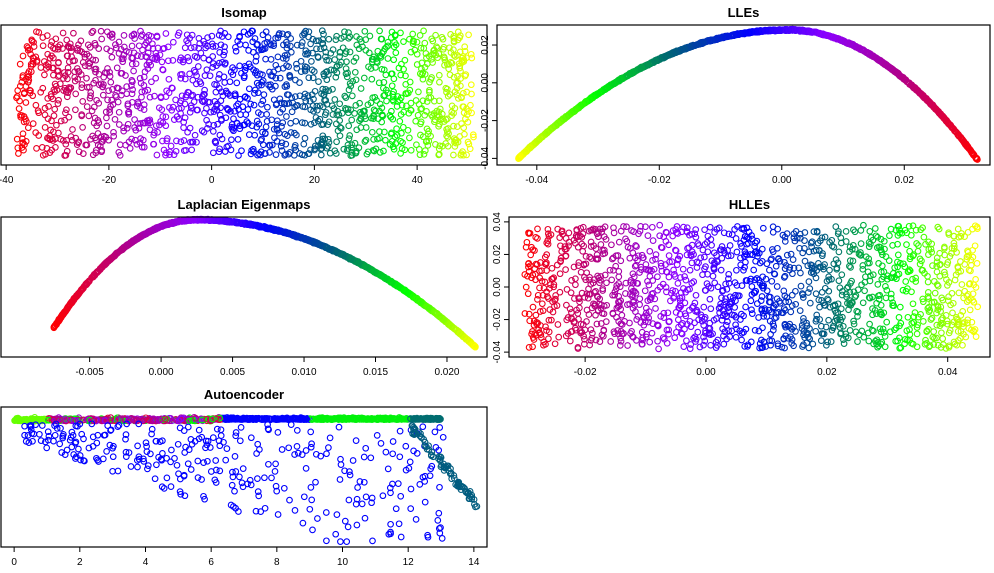 This screenshot has width=994, height=573. I want to click on panel-title: Isomap, so click(244, 12).